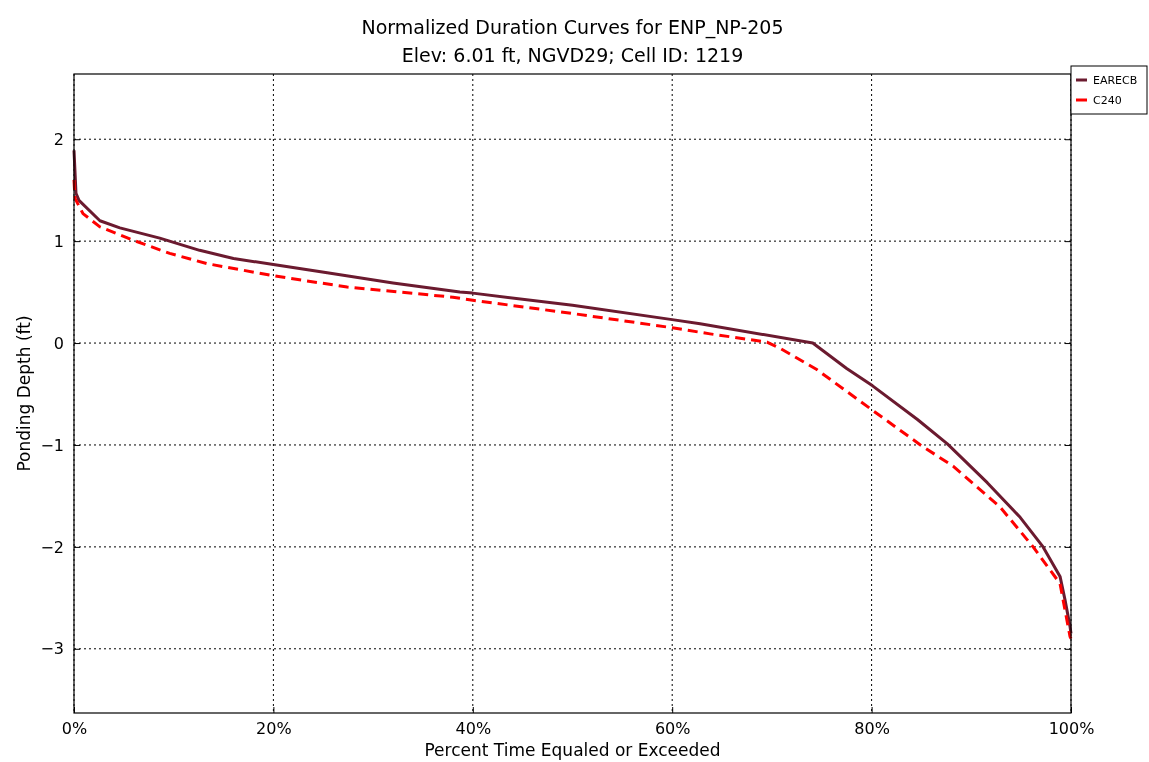 The height and width of the screenshot is (762, 1149). Describe the element at coordinates (58, 139) in the screenshot. I see `y-tick-label: 2` at that location.